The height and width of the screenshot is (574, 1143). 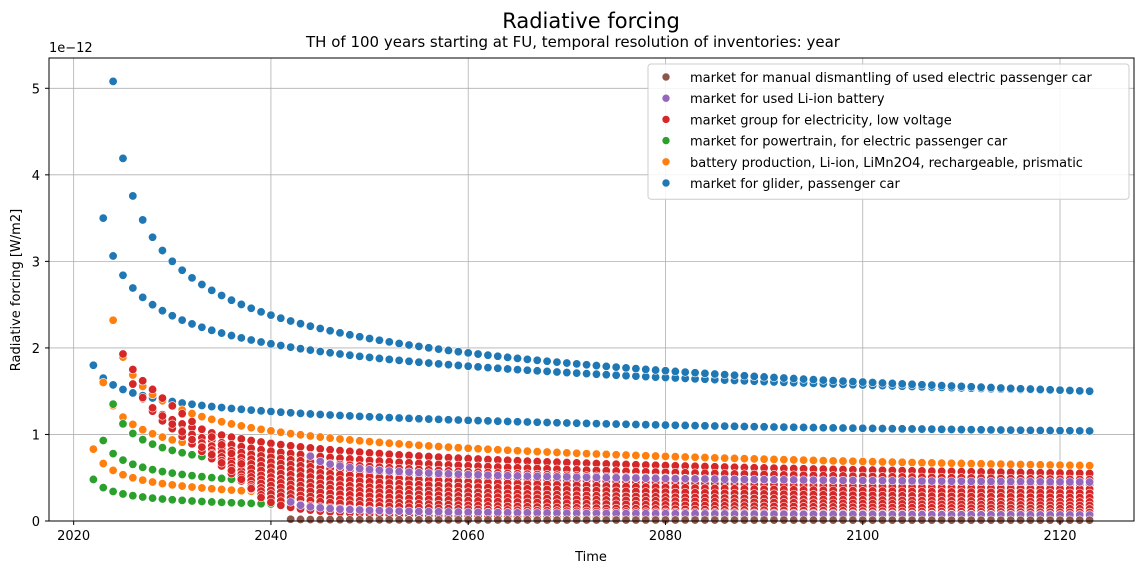 I want to click on y-axis-label: Radiative forcing [W/m2], so click(x=16, y=290).